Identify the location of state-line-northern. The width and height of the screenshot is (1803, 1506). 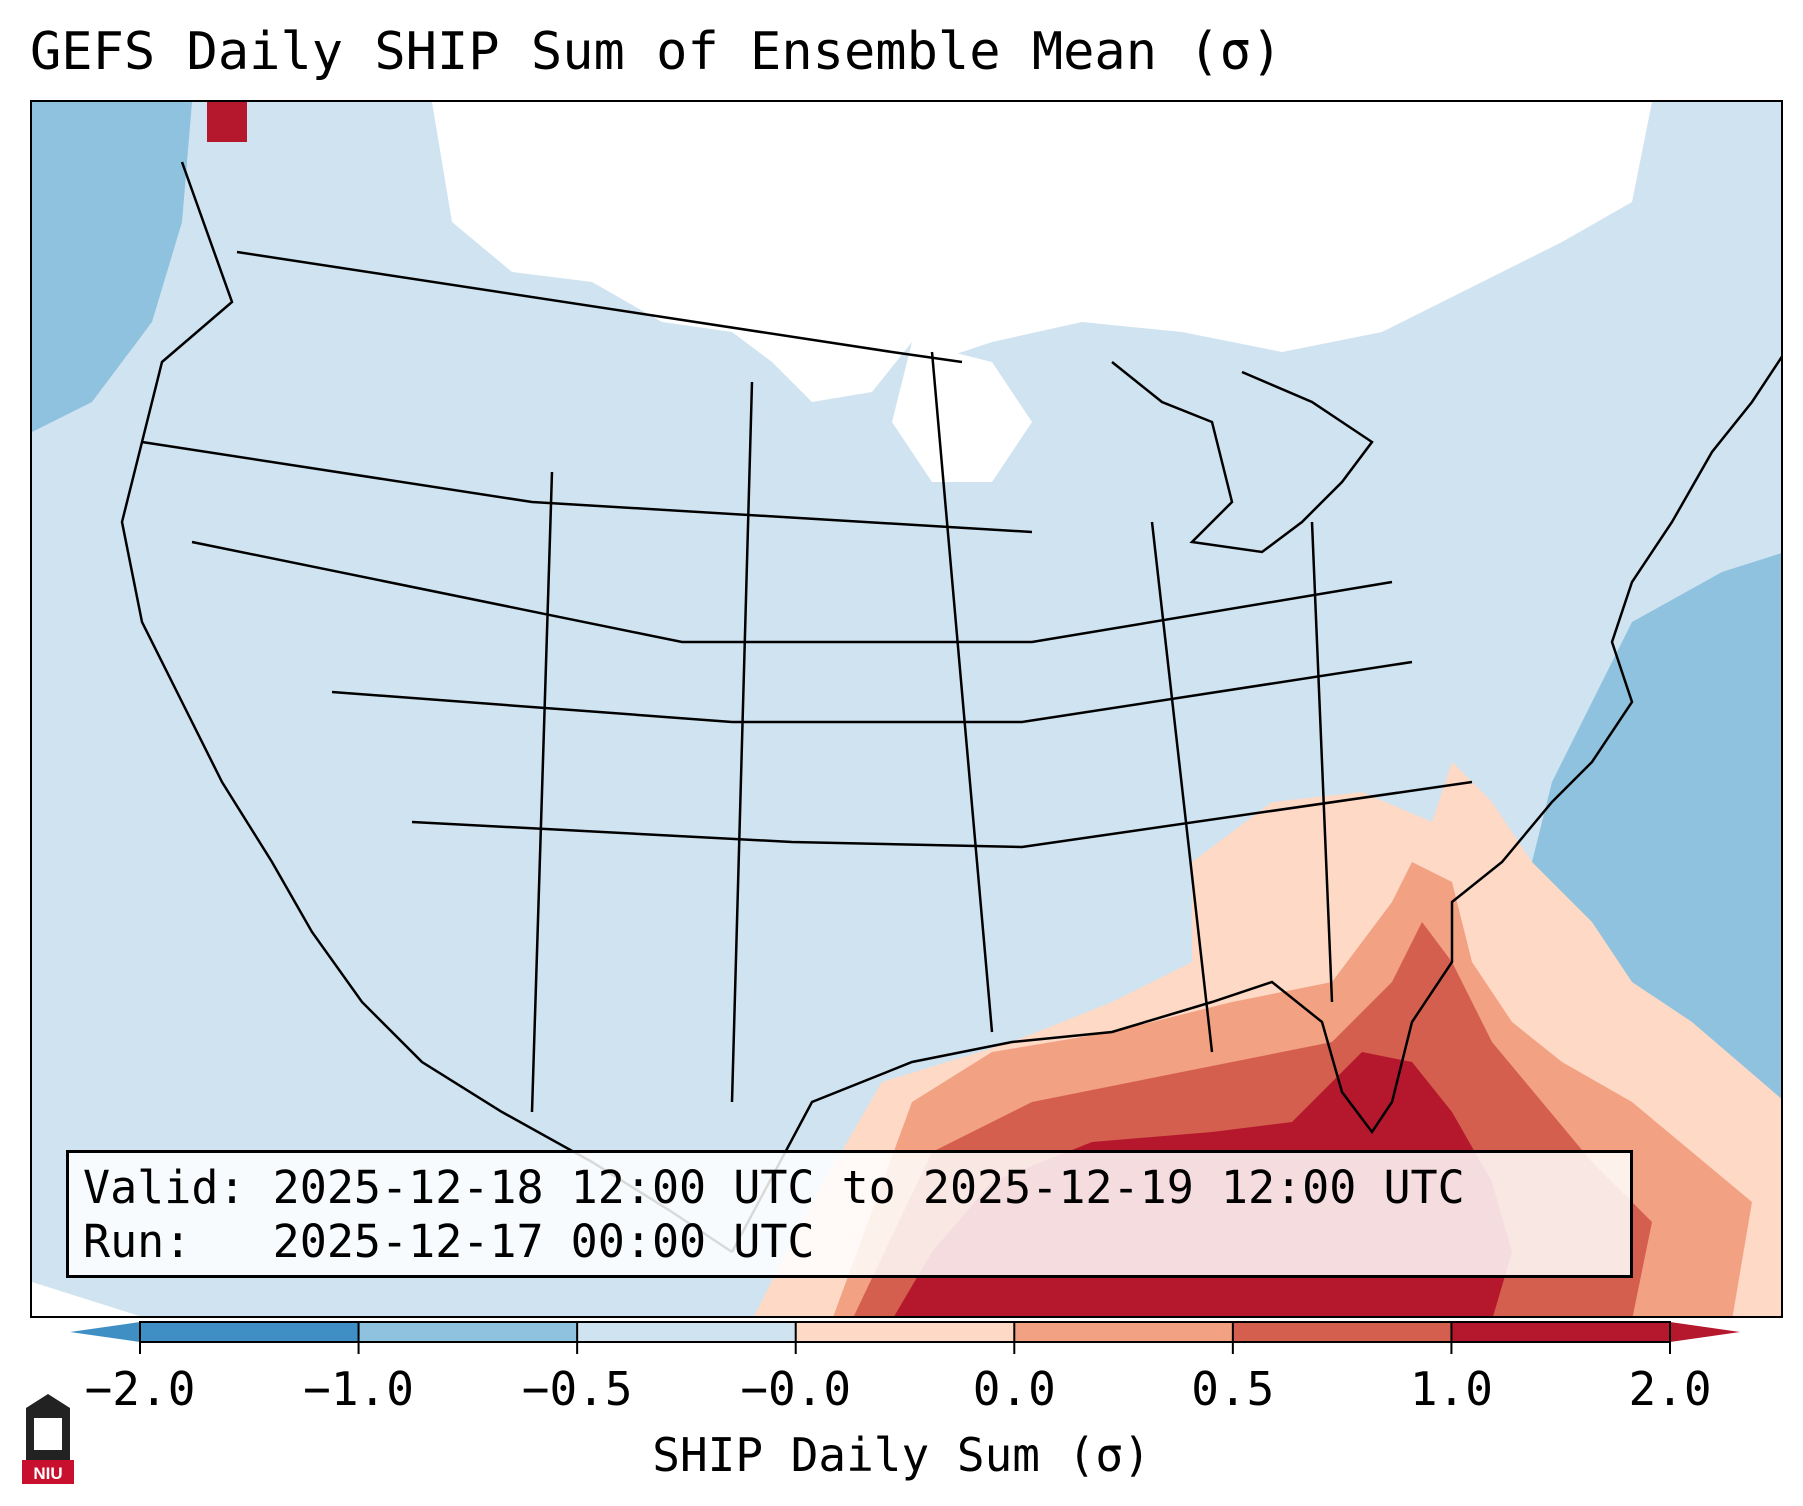
(587, 487).